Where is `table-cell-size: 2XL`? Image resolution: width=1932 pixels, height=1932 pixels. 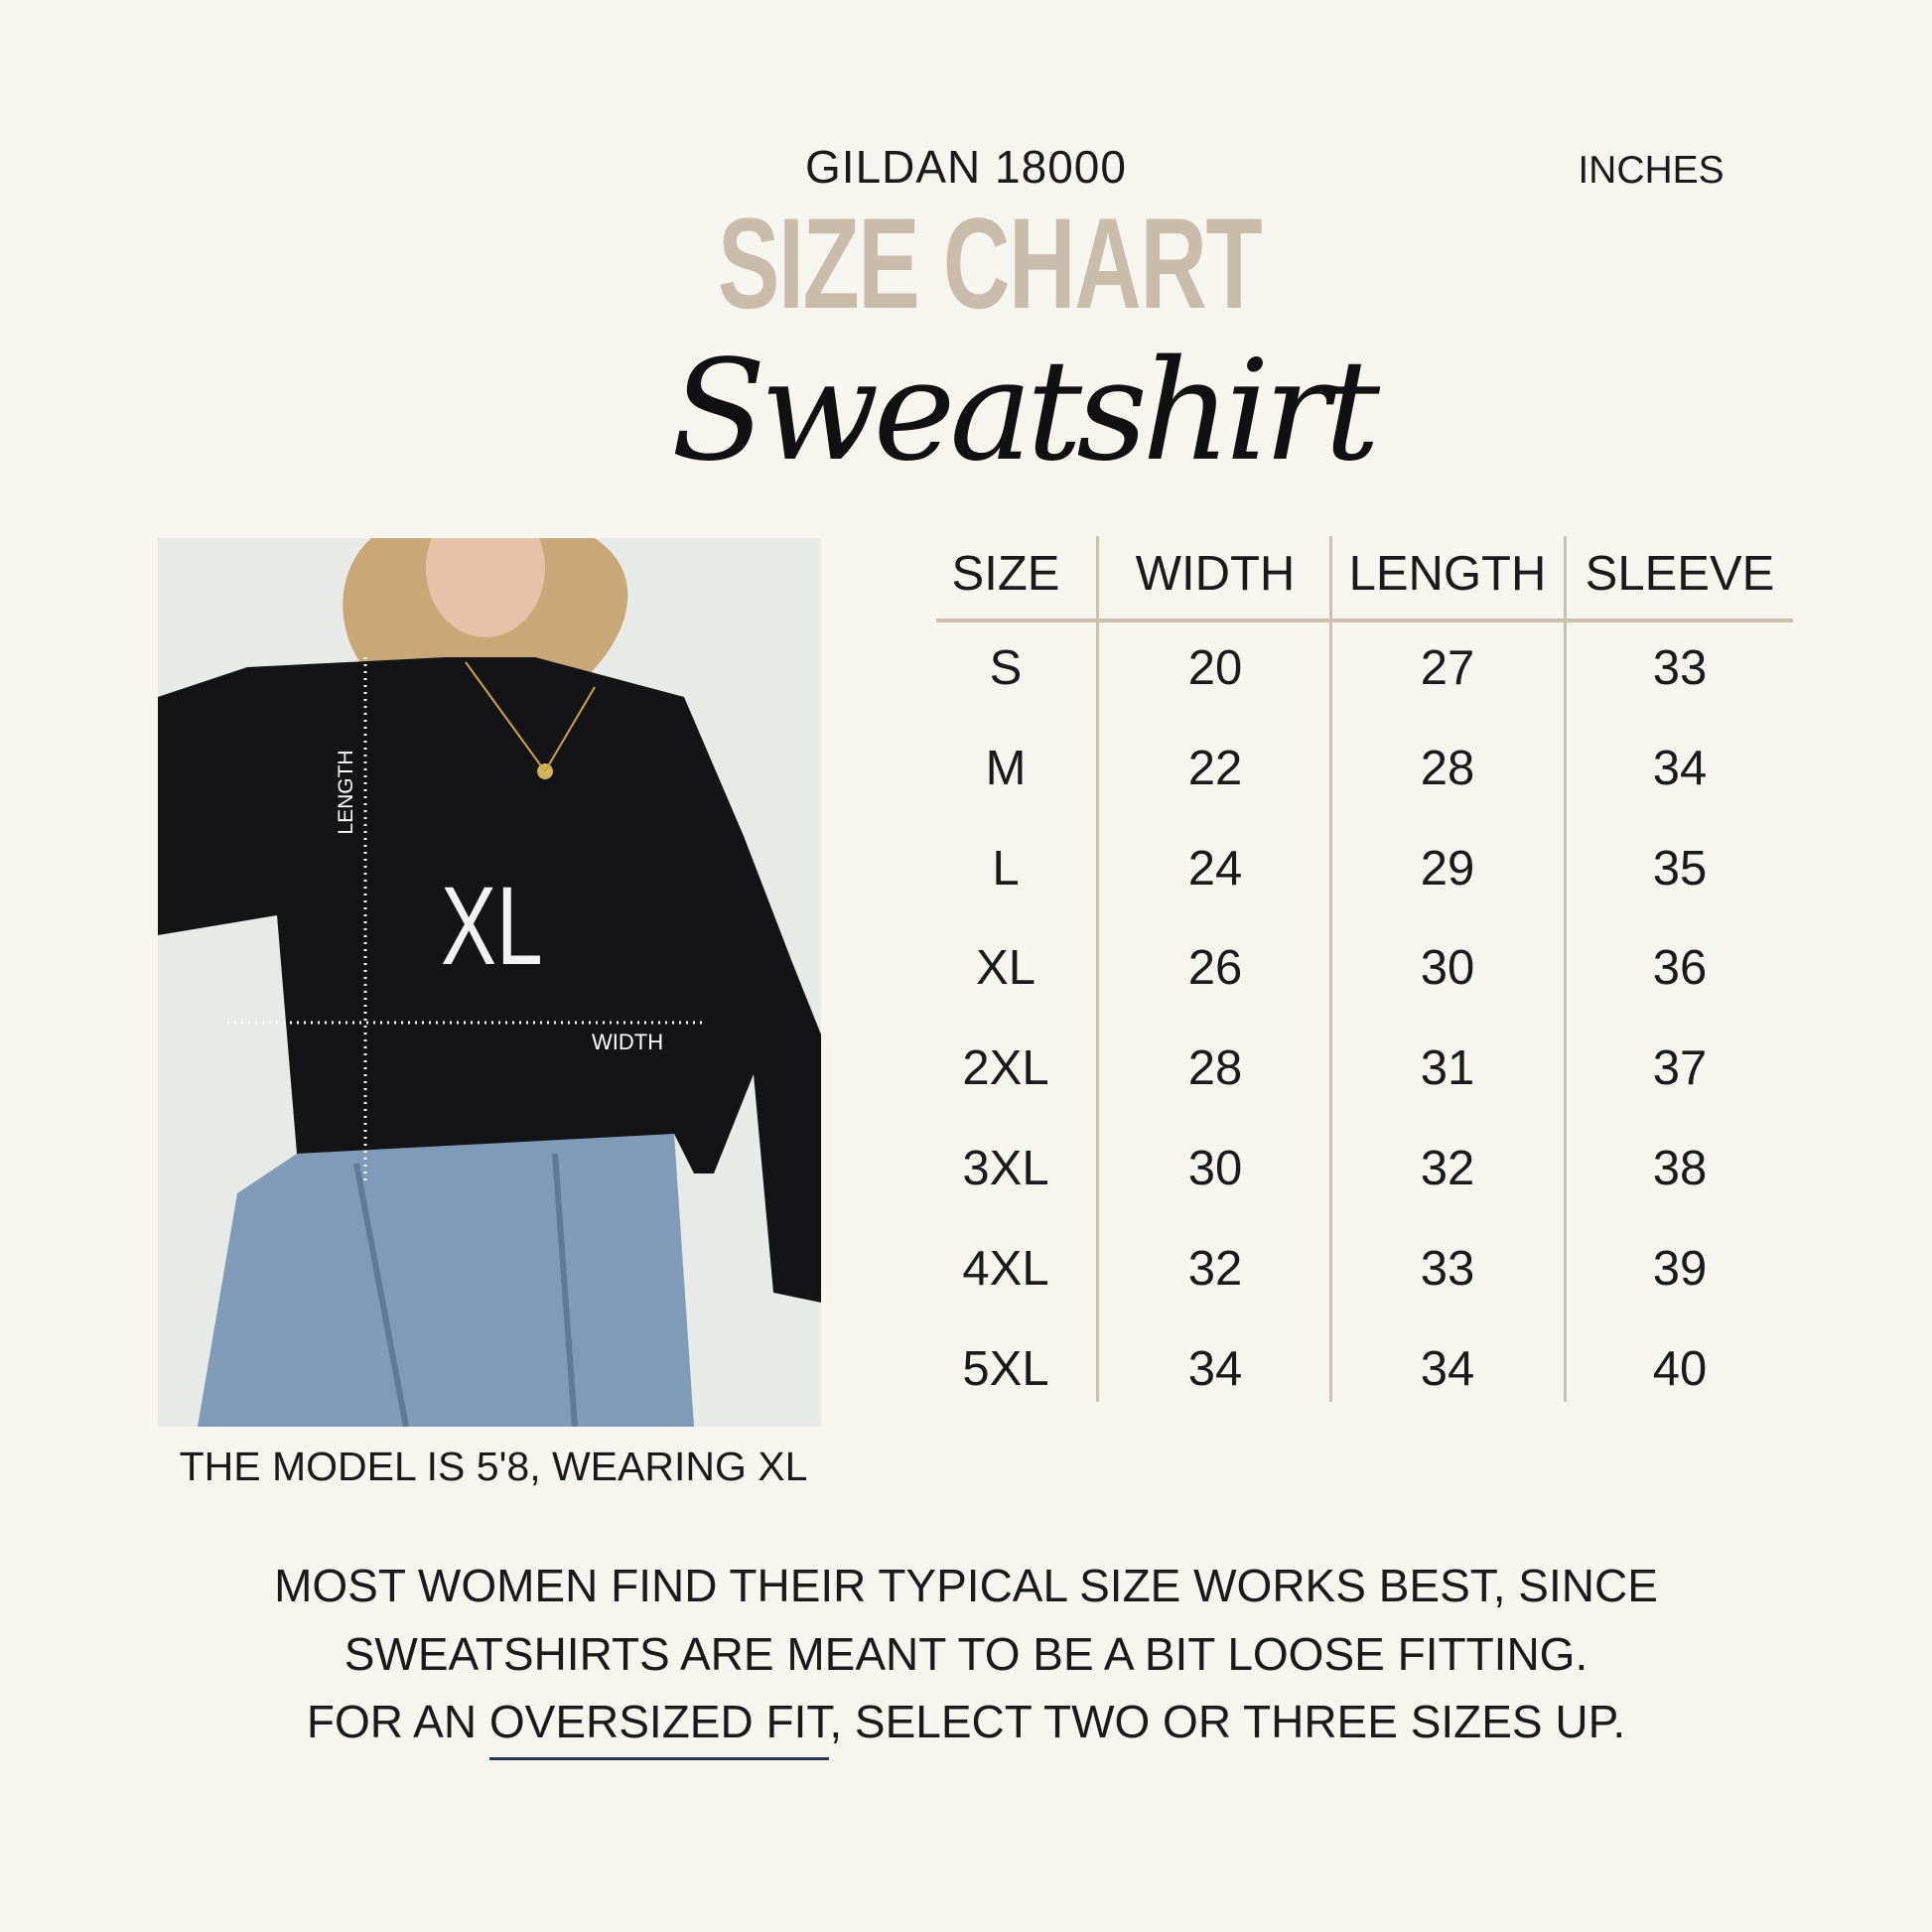 table-cell-size: 2XL is located at coordinates (1006, 1069).